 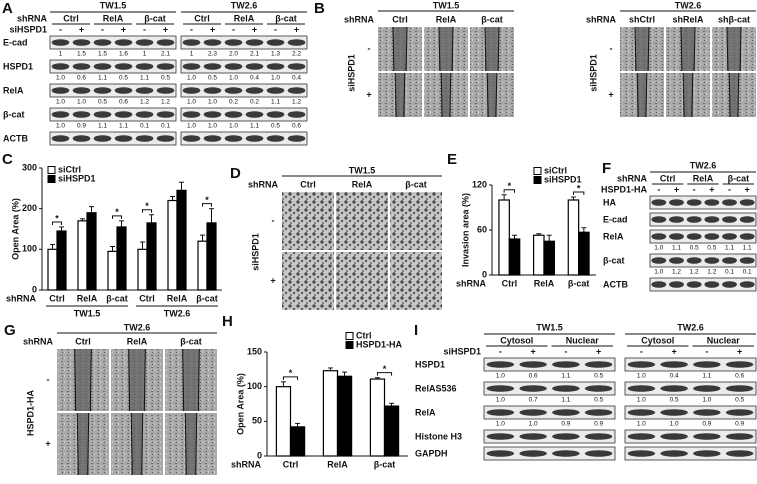 What do you see at coordinates (613, 236) in the screenshot?
I see `blot-row-label: RelA` at bounding box center [613, 236].